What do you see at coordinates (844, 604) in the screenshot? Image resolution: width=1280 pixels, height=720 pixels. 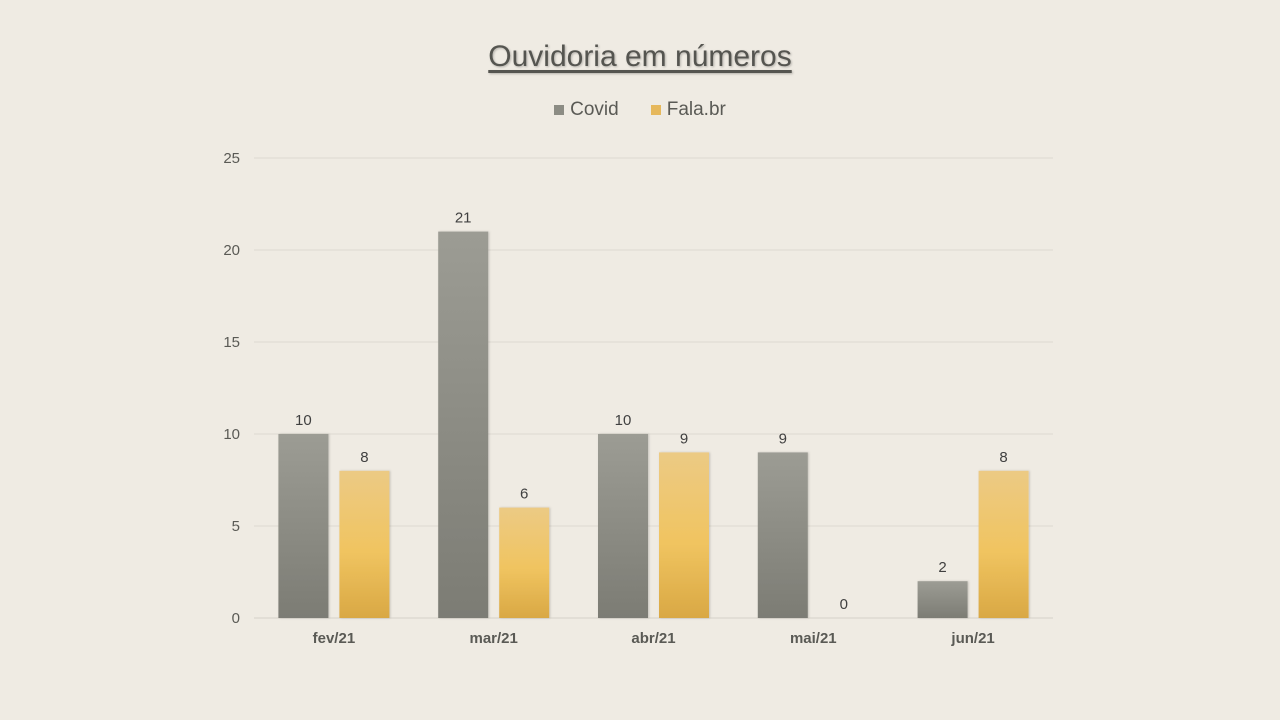 I see `data-label-fala-br: 0` at bounding box center [844, 604].